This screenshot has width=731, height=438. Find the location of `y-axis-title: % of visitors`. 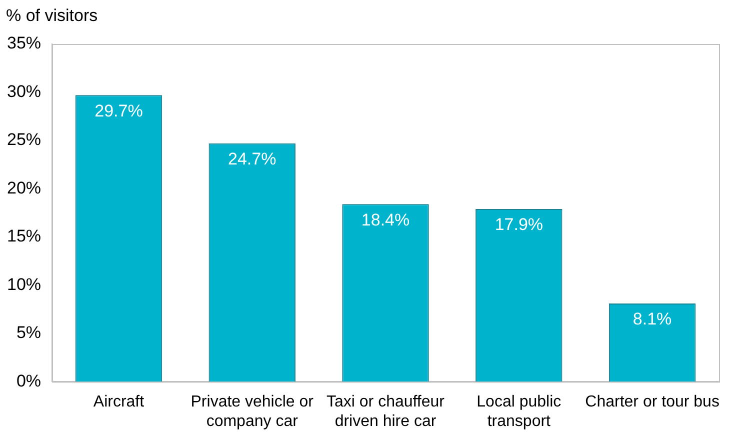

y-axis-title: % of visitors is located at coordinates (52, 16).